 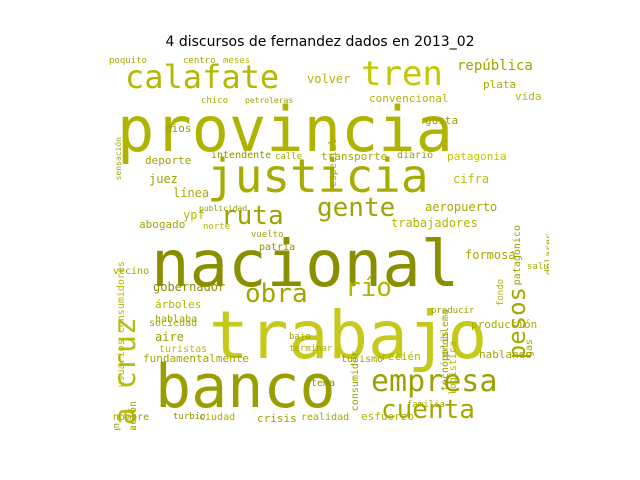 What do you see at coordinates (426, 405) in the screenshot?
I see `word-50: familia` at bounding box center [426, 405].